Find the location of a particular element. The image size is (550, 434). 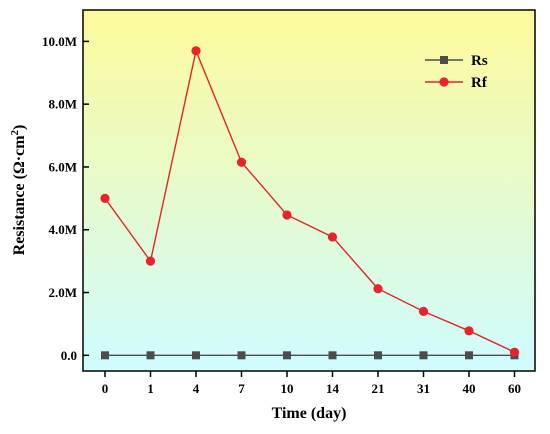

legend-item-rf: Rf is located at coordinates (456, 83).